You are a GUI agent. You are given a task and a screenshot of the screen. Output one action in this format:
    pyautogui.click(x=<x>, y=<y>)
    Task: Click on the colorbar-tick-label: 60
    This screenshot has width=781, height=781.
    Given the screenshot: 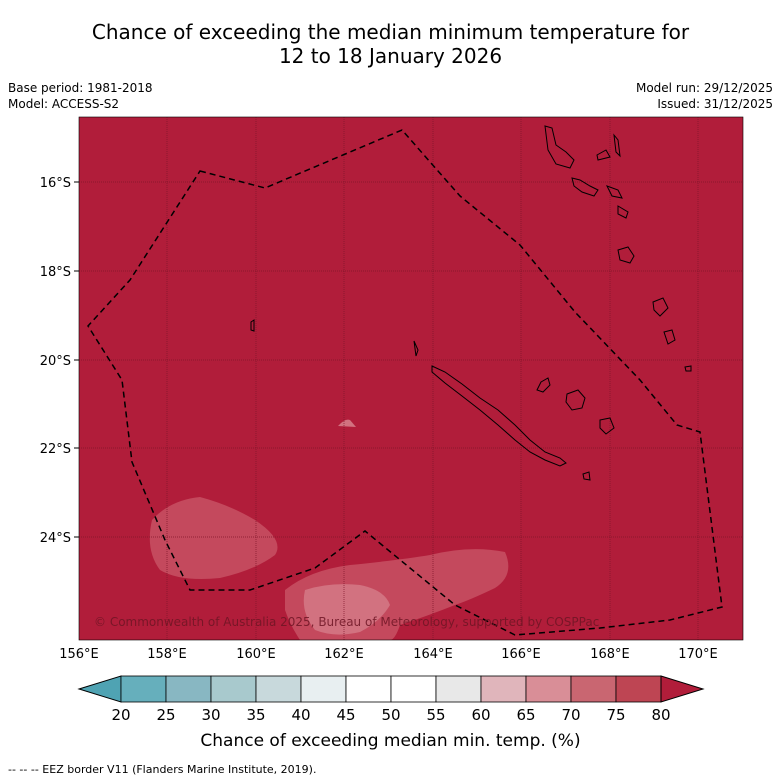 What is the action you would take?
    pyautogui.click(x=480, y=715)
    